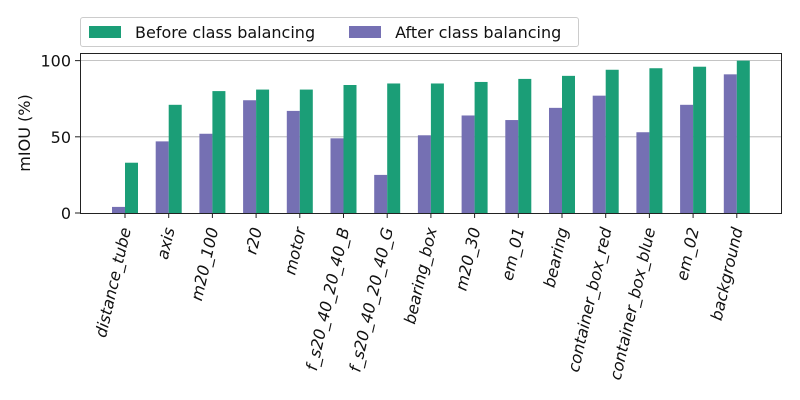  Describe the element at coordinates (381, 193) in the screenshot. I see `bar-after-f-s20-40-20-40-g` at that location.